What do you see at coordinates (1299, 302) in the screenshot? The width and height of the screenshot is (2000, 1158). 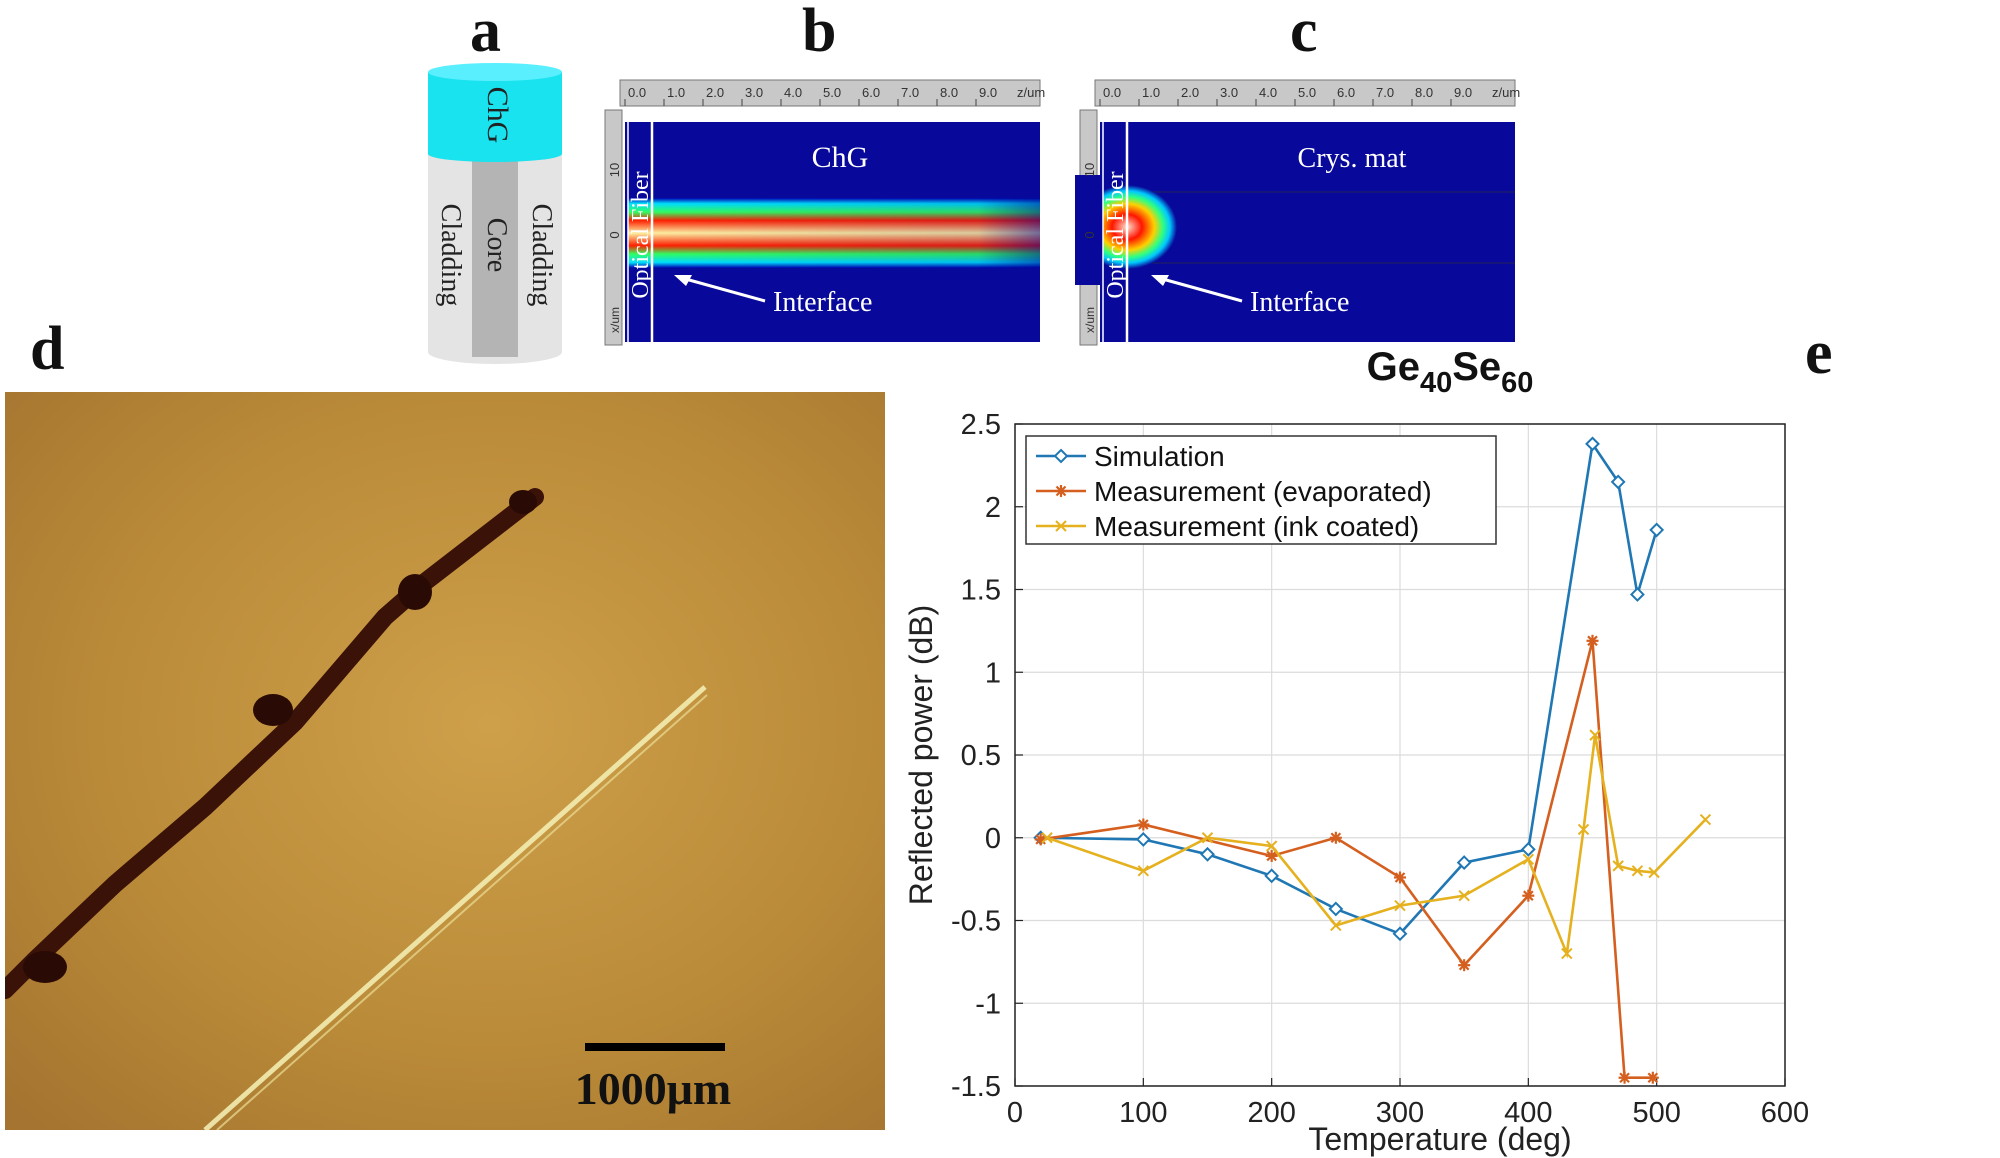 I see `interface-label: Interface` at bounding box center [1299, 302].